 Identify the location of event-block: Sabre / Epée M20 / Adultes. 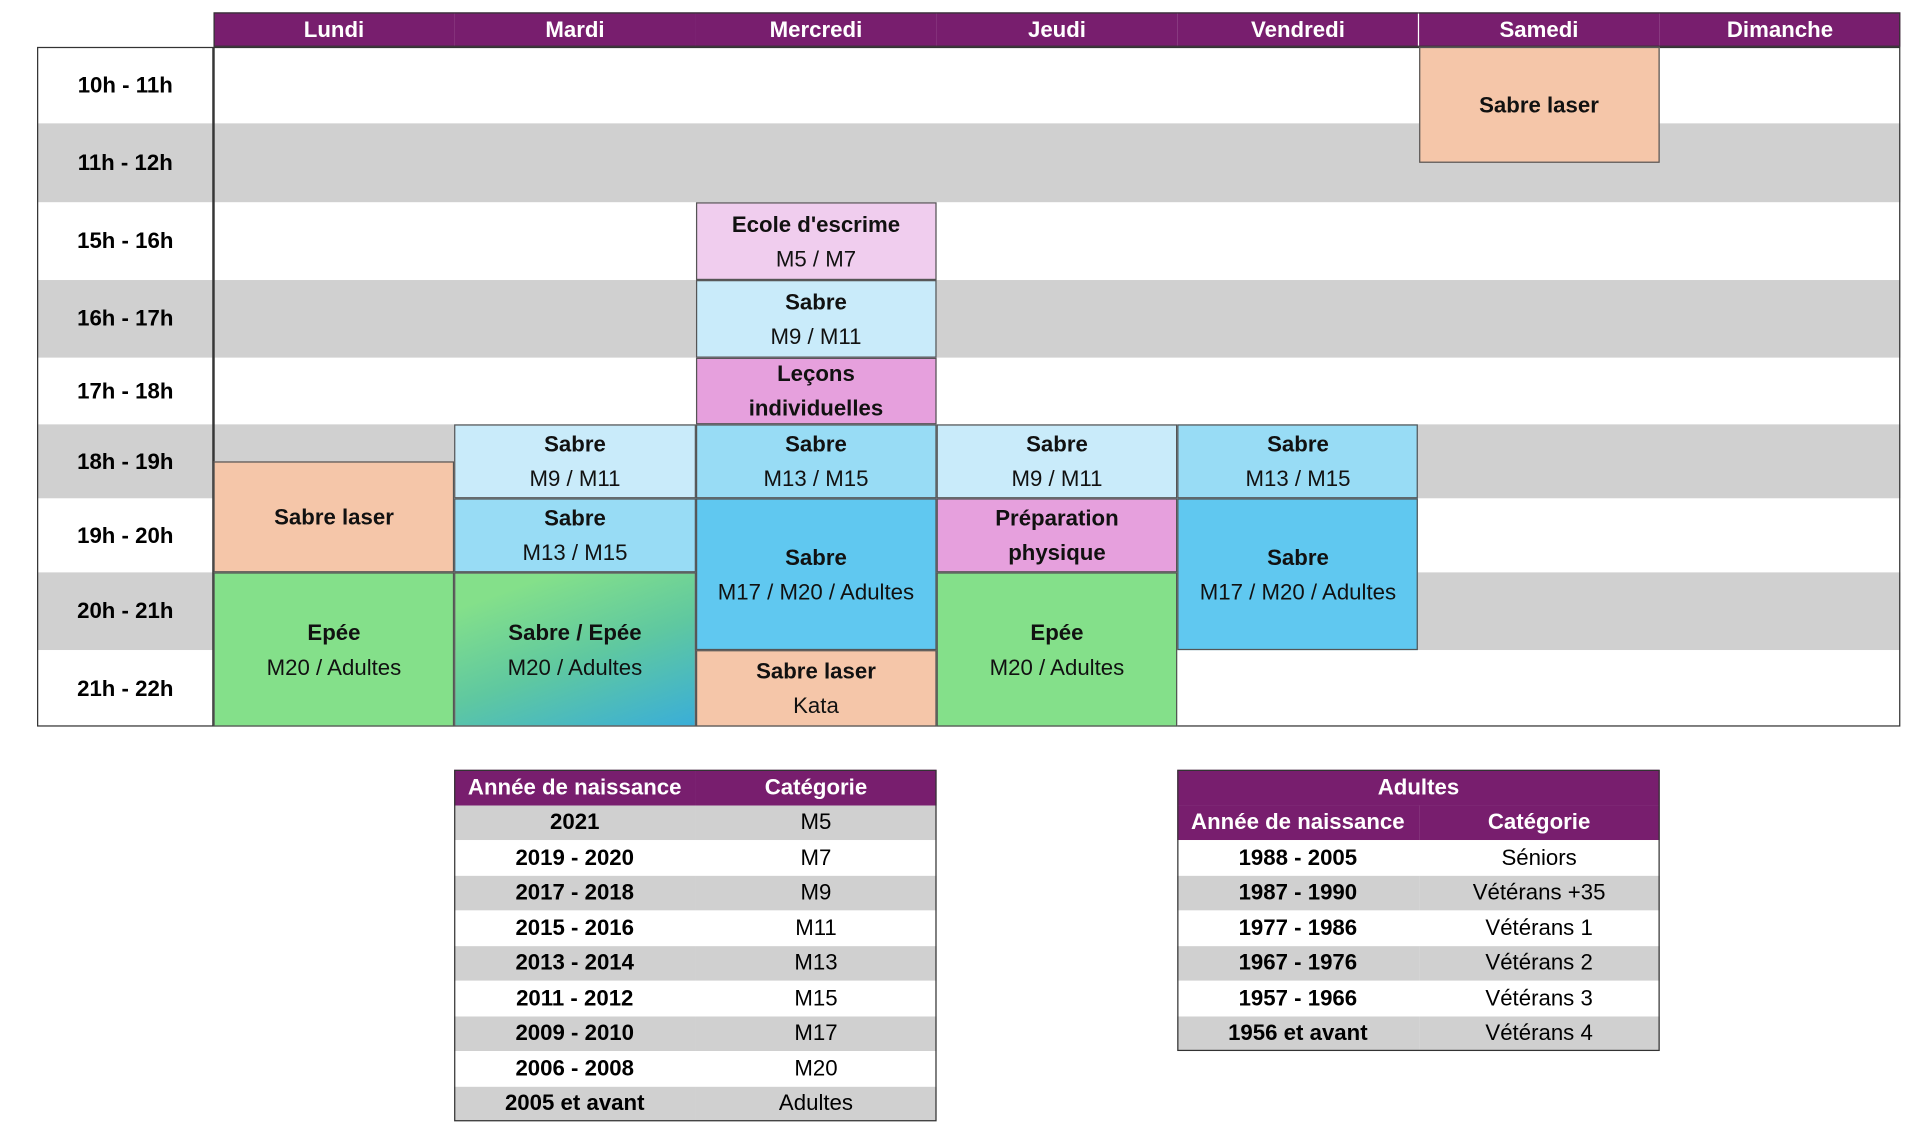
(575, 649).